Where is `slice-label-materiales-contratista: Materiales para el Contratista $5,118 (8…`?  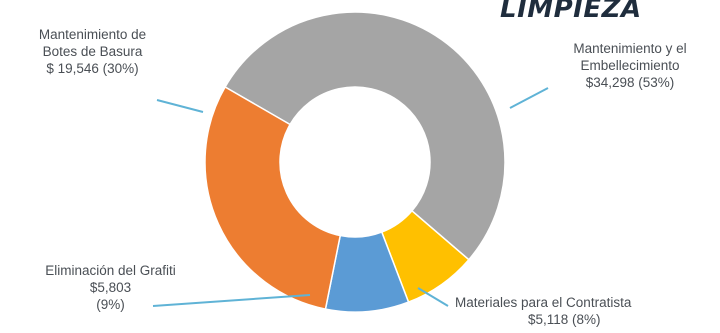 slice-label-materiales-contratista: Materiales para el Contratista $5,118 (8… is located at coordinates (587, 311).